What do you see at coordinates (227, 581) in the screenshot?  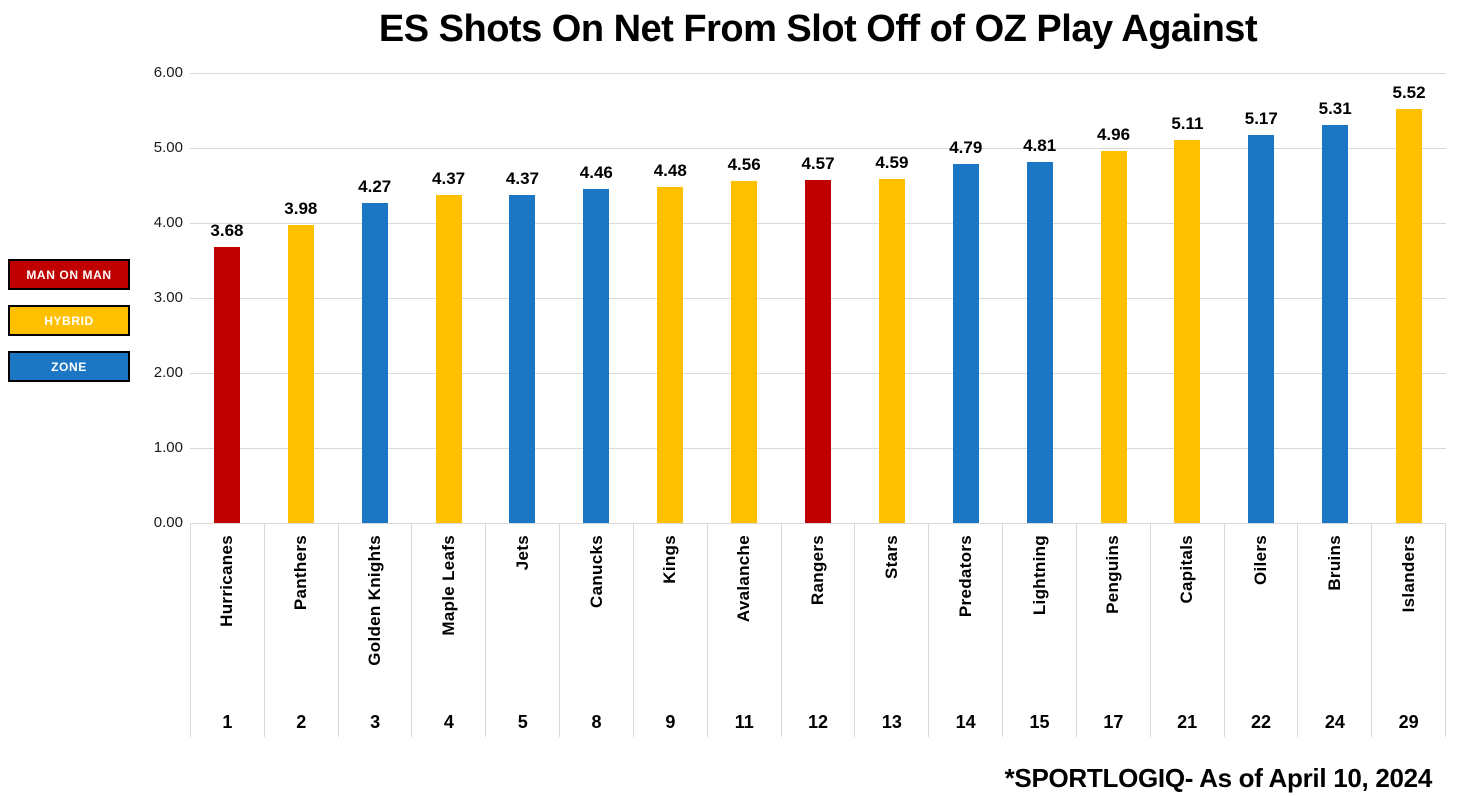 I see `team-name-hurricanes: Hurricanes` at bounding box center [227, 581].